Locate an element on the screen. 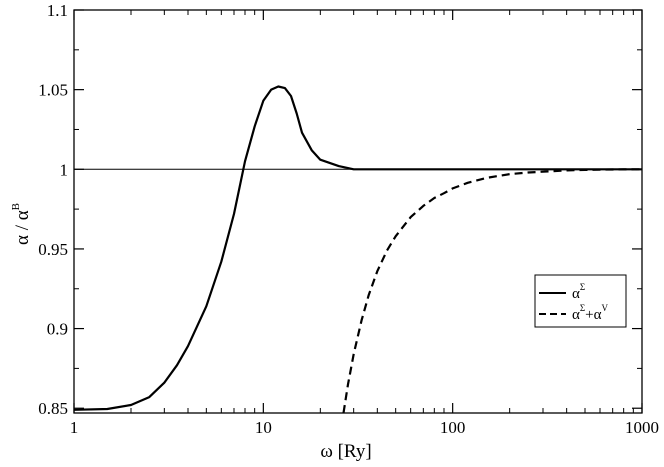 The height and width of the screenshot is (467, 664). y-tick-label: 0.9 is located at coordinates (57, 329).